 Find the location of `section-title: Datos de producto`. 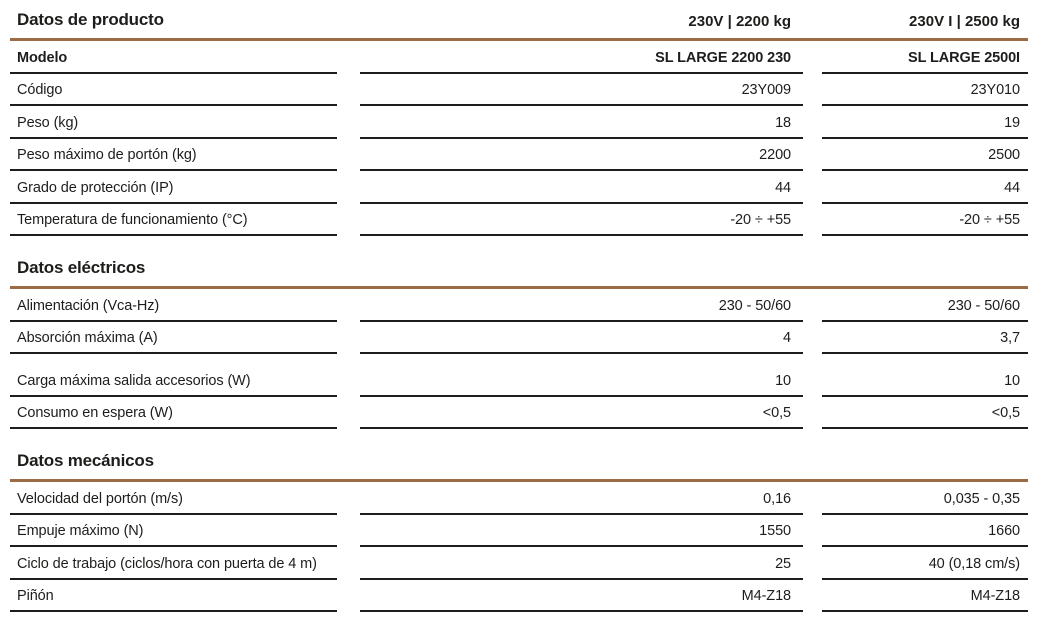

section-title: Datos de producto is located at coordinates (90, 19).